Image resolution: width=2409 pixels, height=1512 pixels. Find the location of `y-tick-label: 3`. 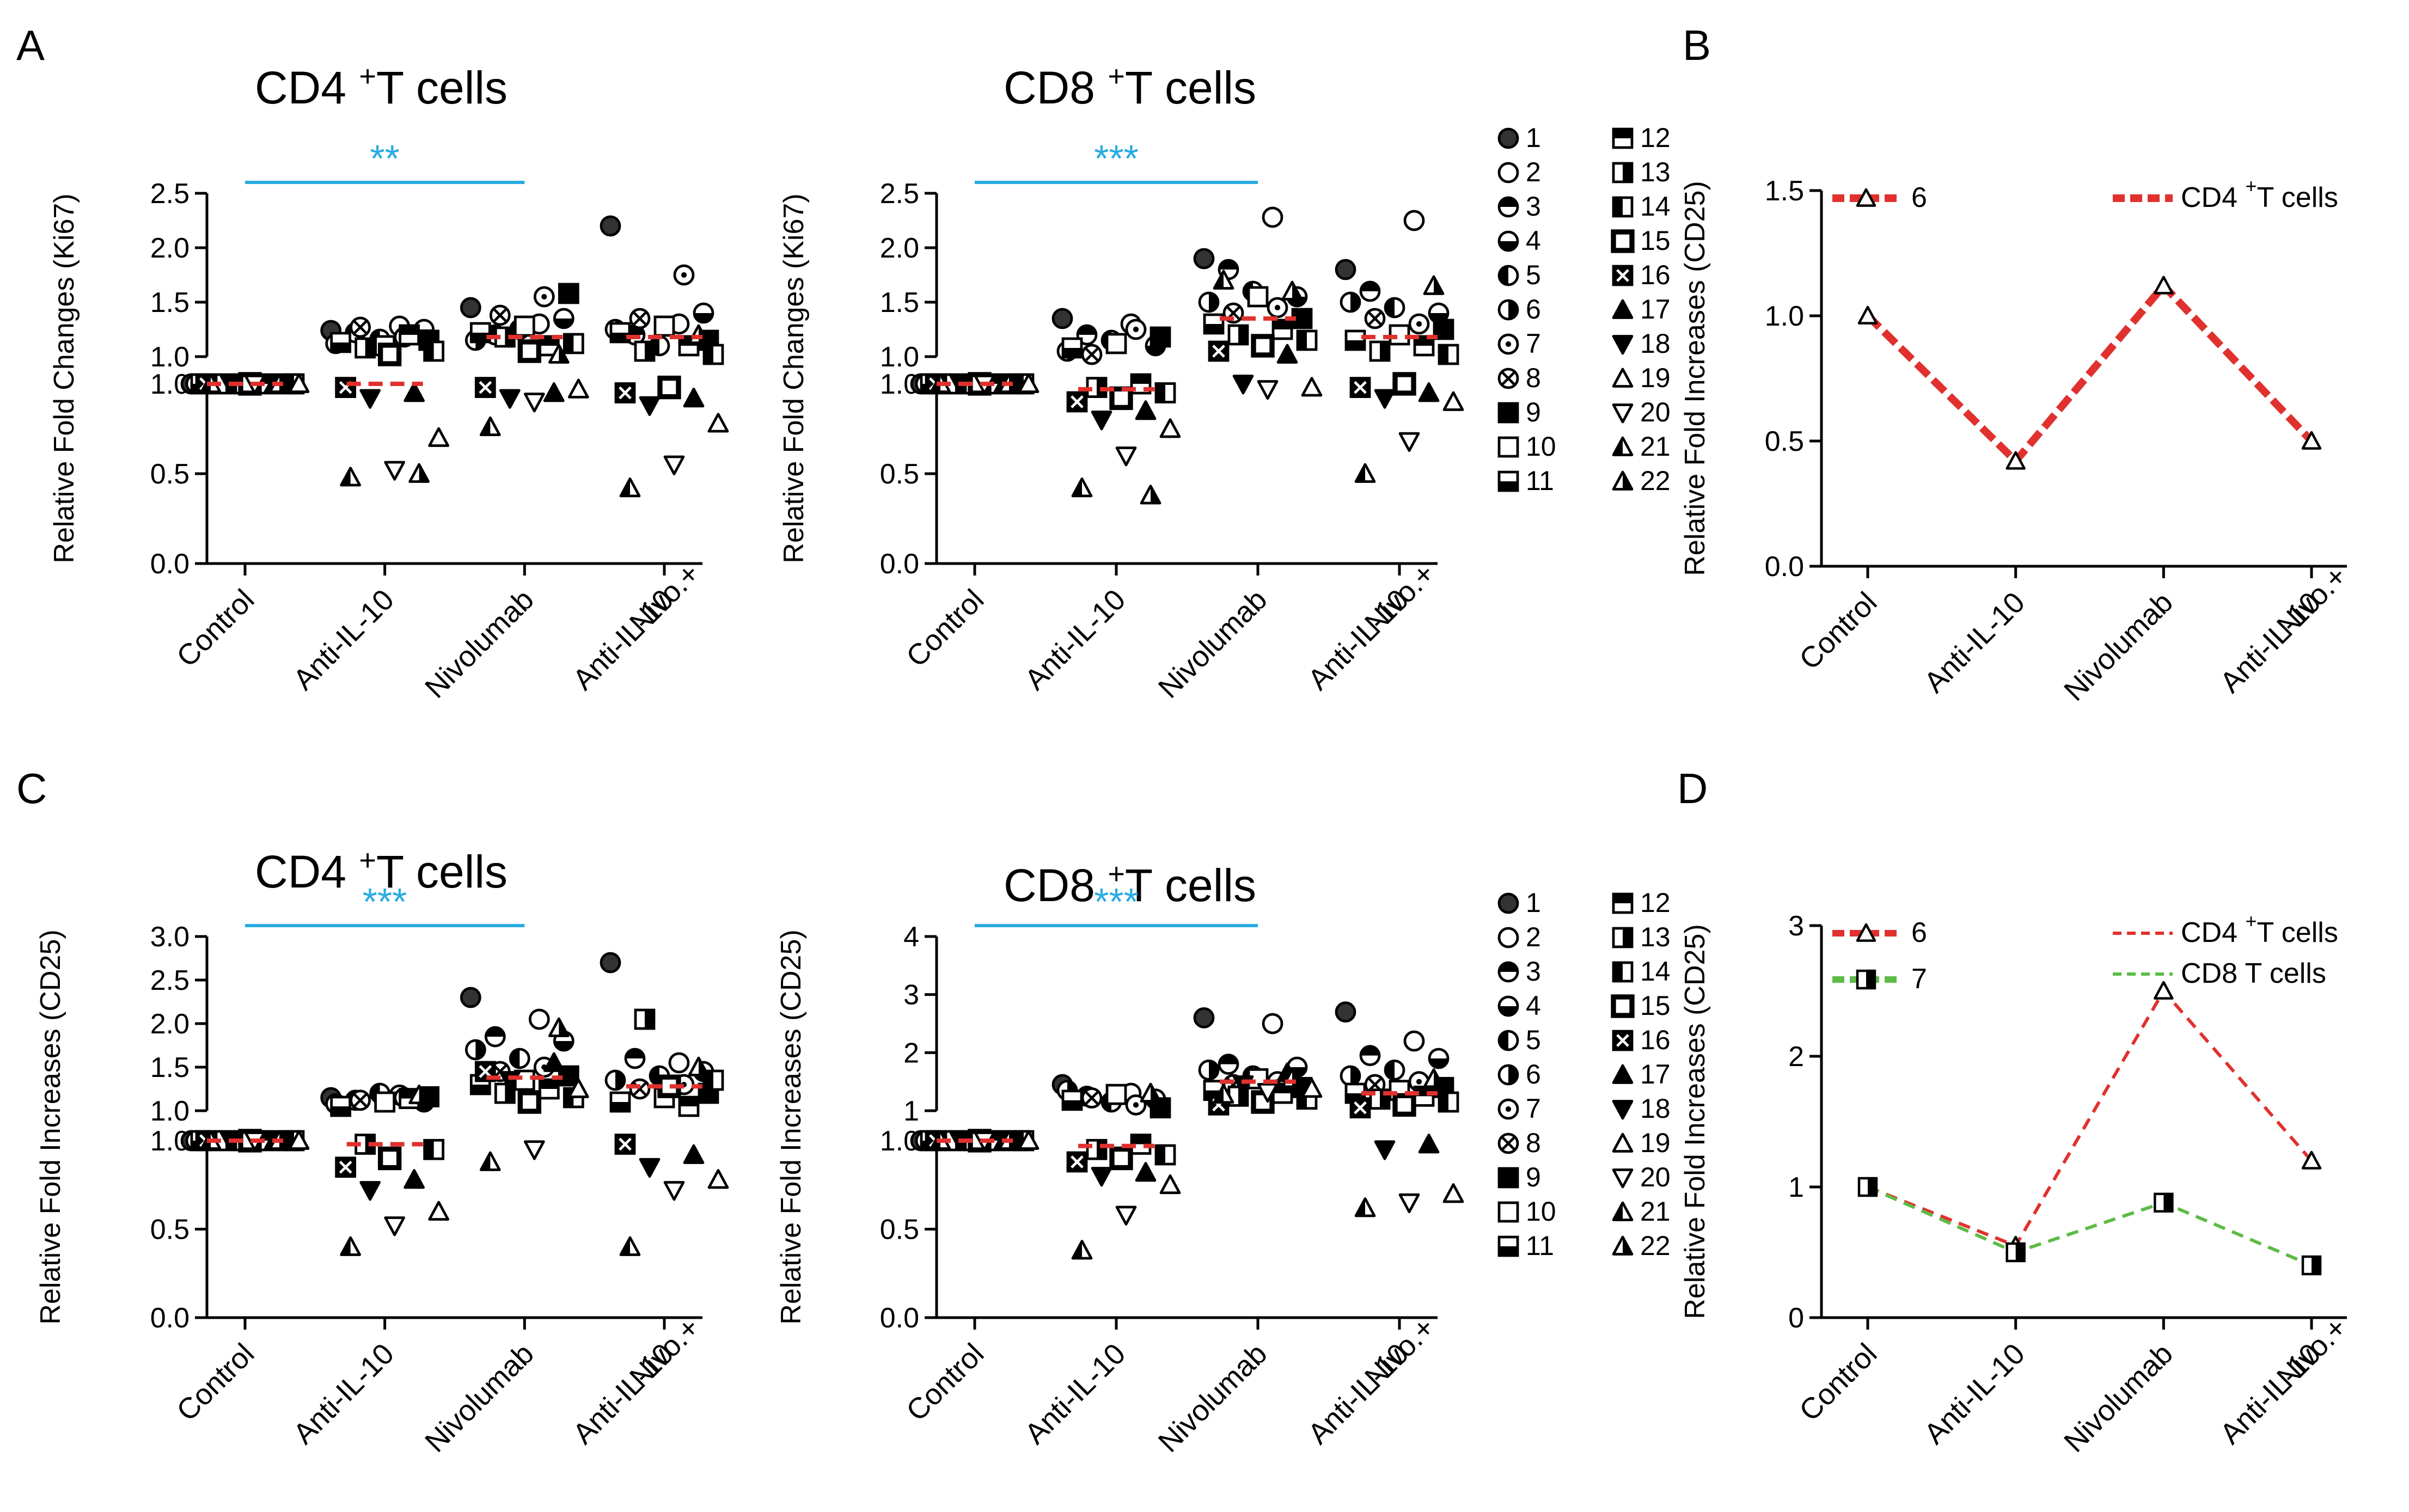

y-tick-label: 3 is located at coordinates (911, 995).